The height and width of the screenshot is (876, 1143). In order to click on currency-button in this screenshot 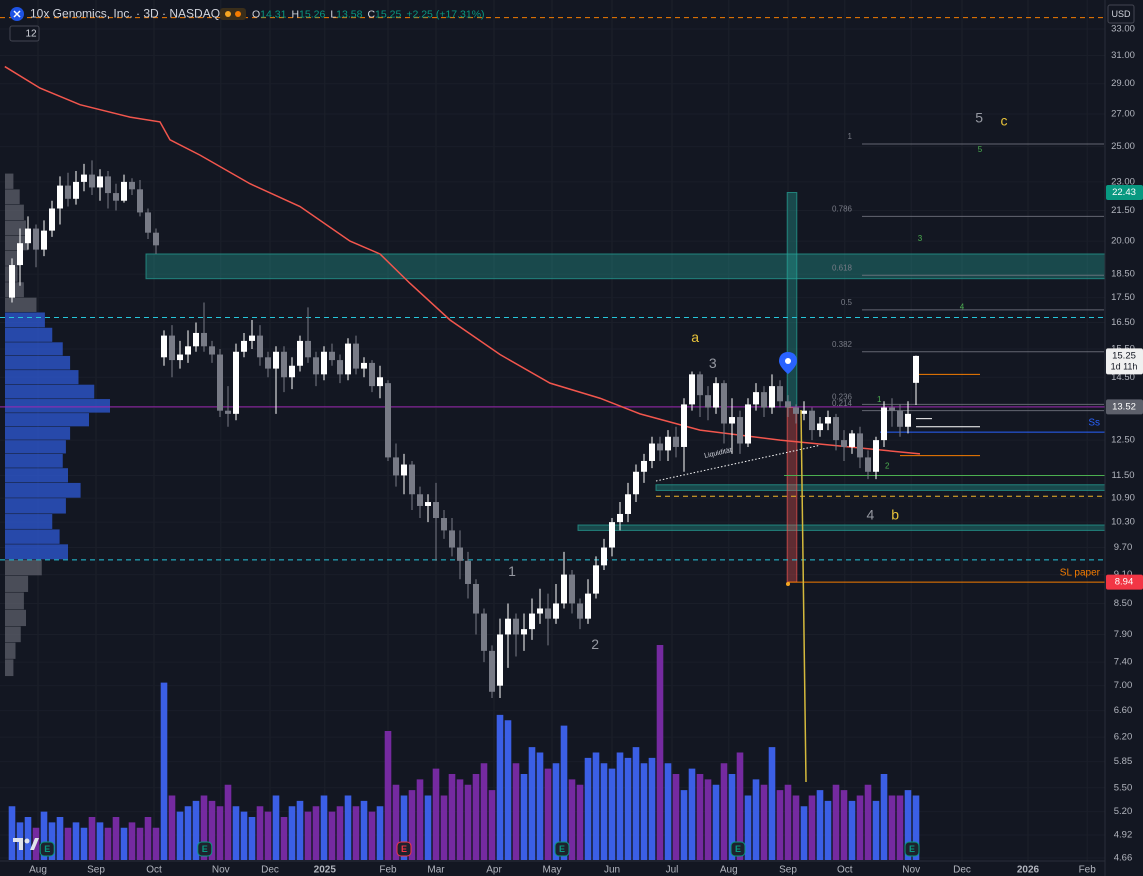, I will do `click(1121, 14)`.